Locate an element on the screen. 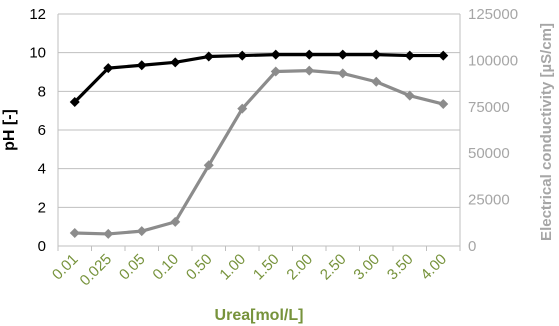 The image size is (559, 326). x-tick-label: 0.025 is located at coordinates (96, 270).